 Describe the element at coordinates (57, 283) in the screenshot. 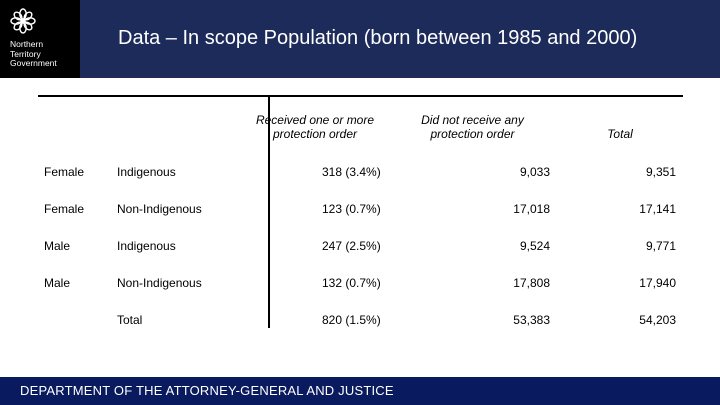

I see `table-row-4-sex: Male` at that location.